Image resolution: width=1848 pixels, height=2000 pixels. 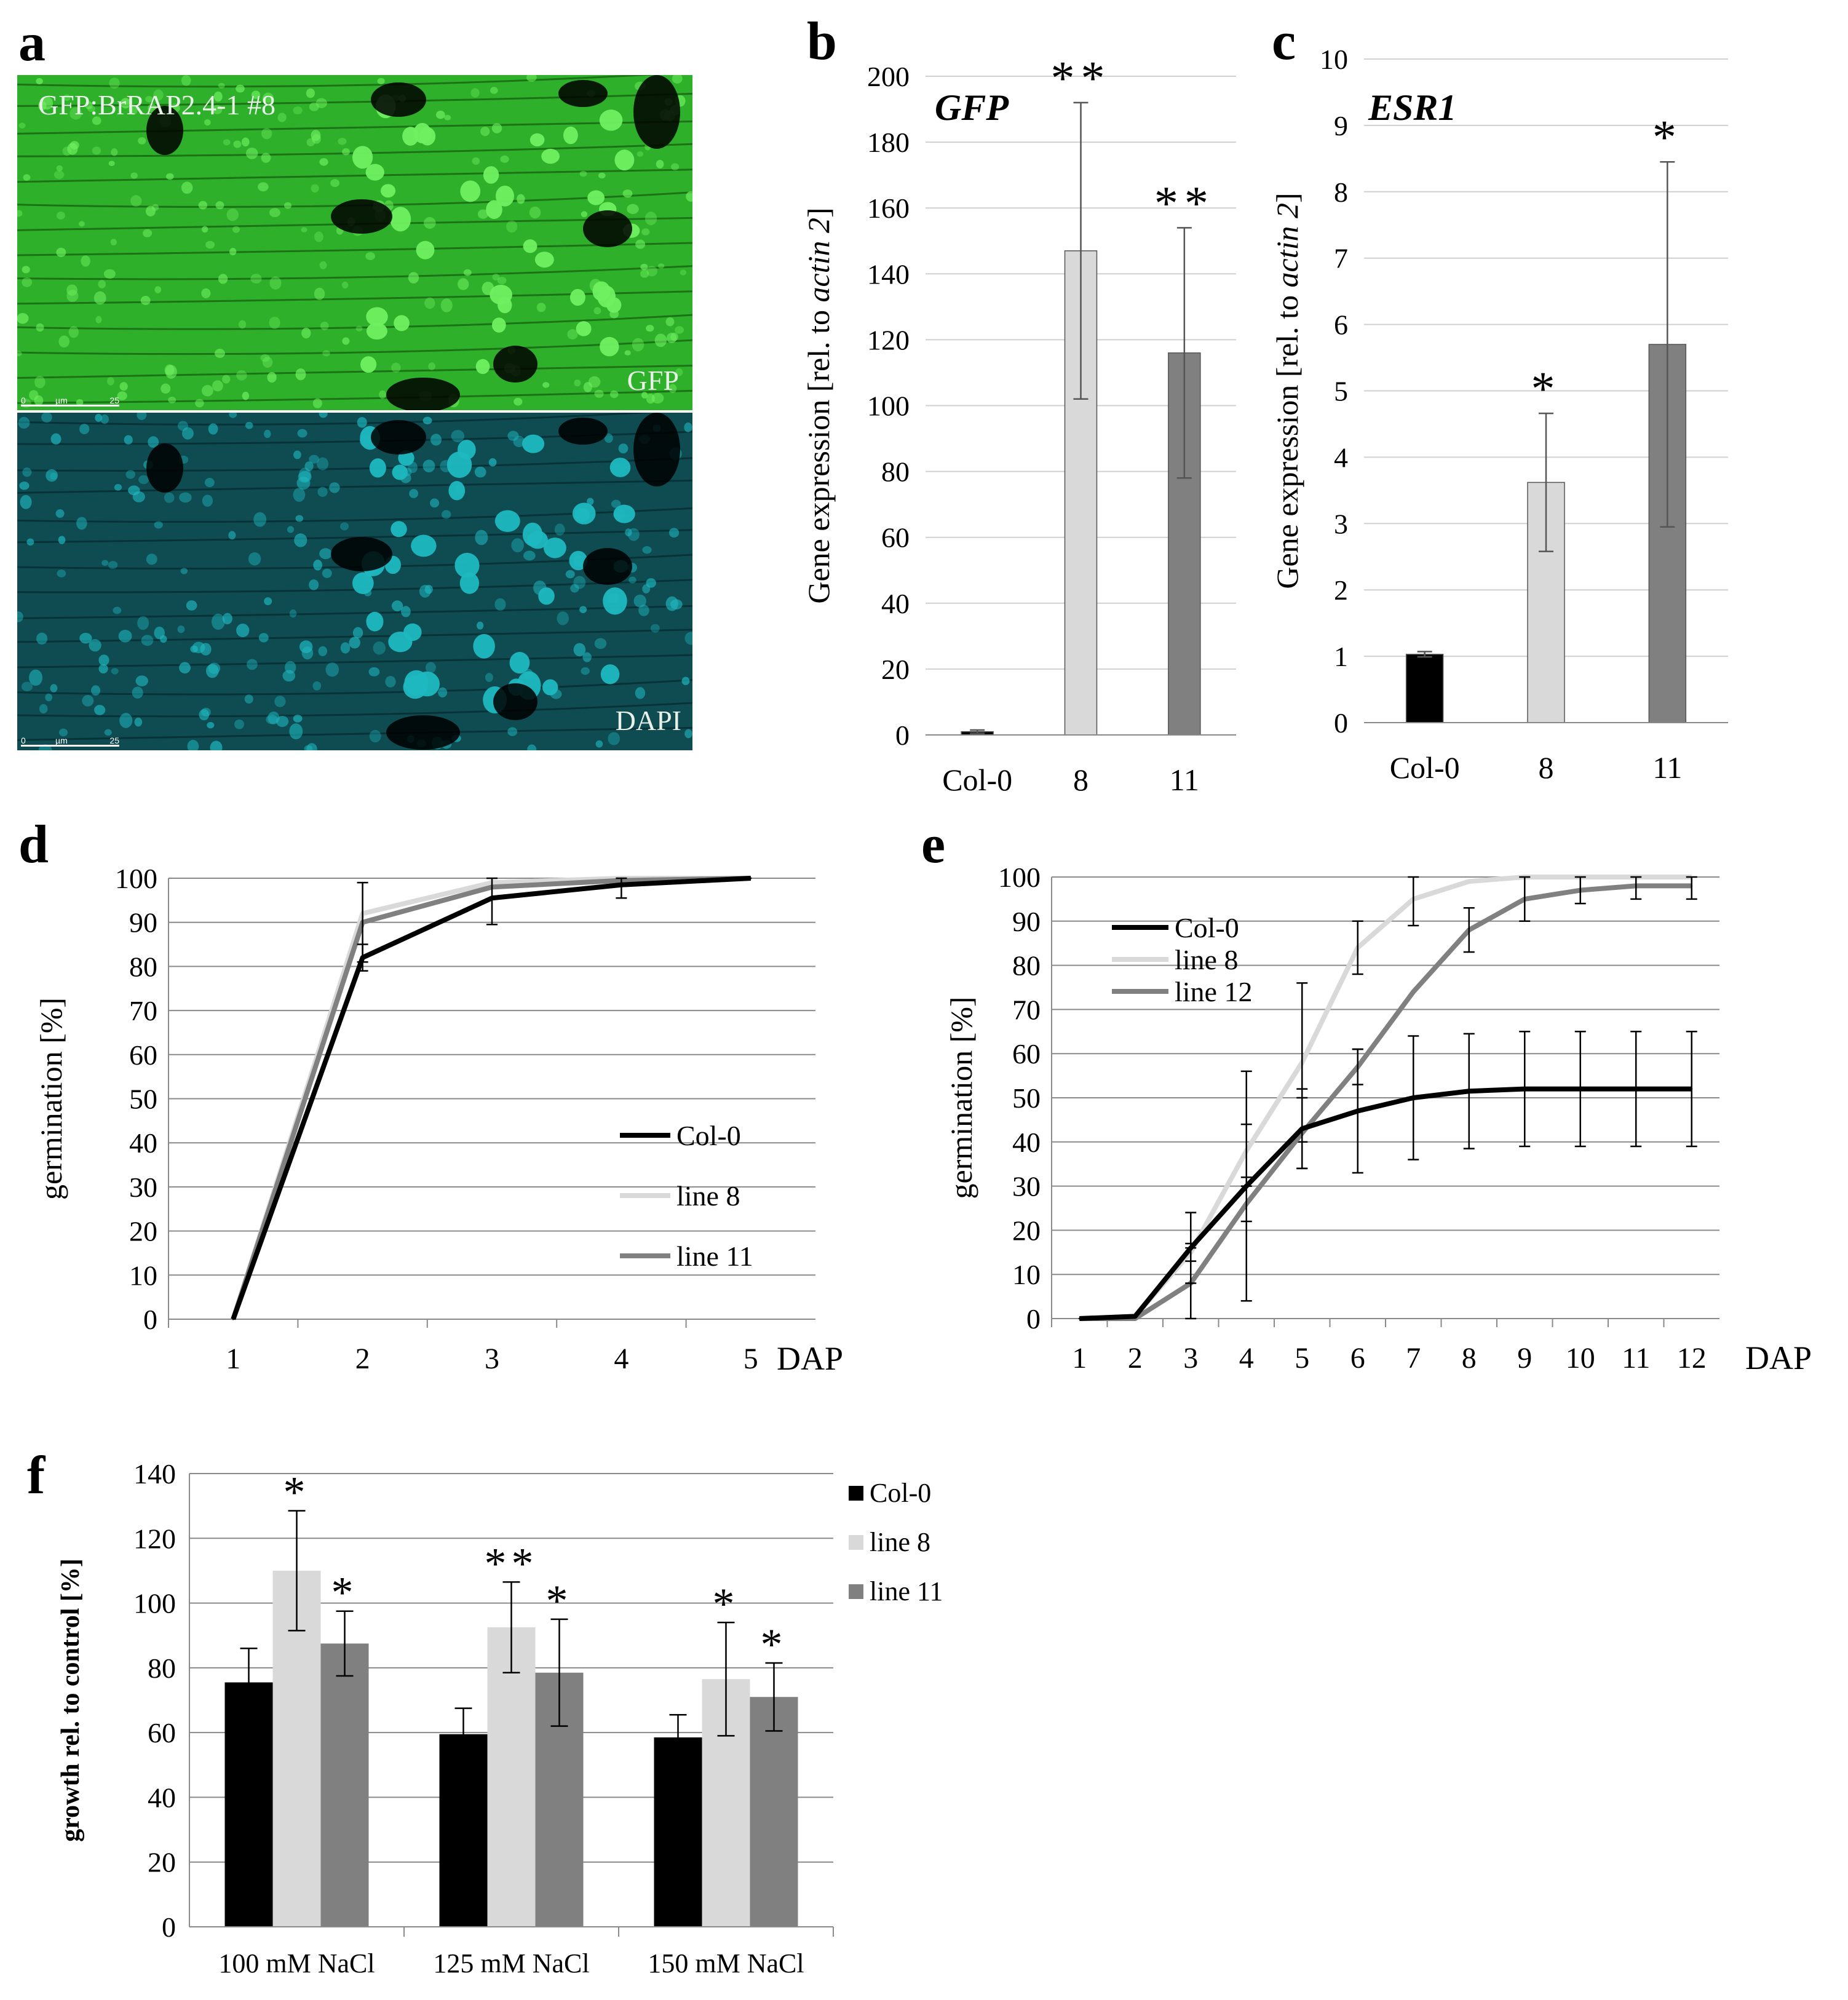 I want to click on y-tick-label: 100, so click(x=136, y=878).